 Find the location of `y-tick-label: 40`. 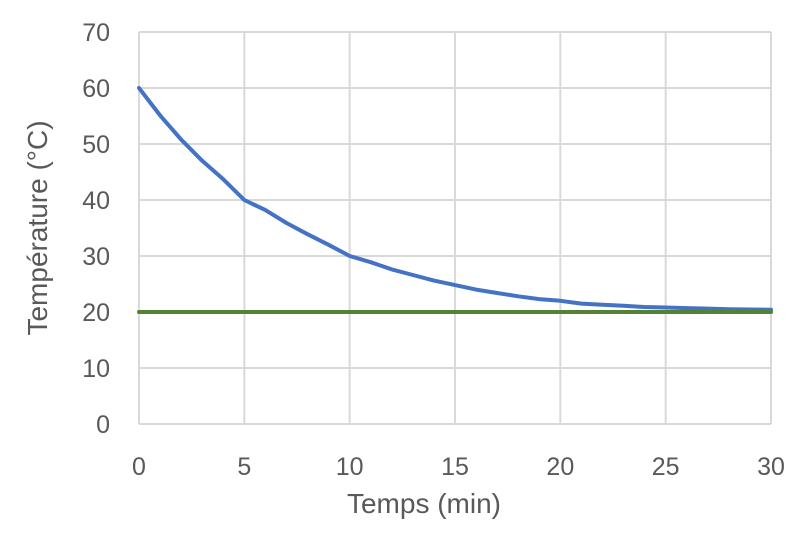

y-tick-label: 40 is located at coordinates (96, 201).